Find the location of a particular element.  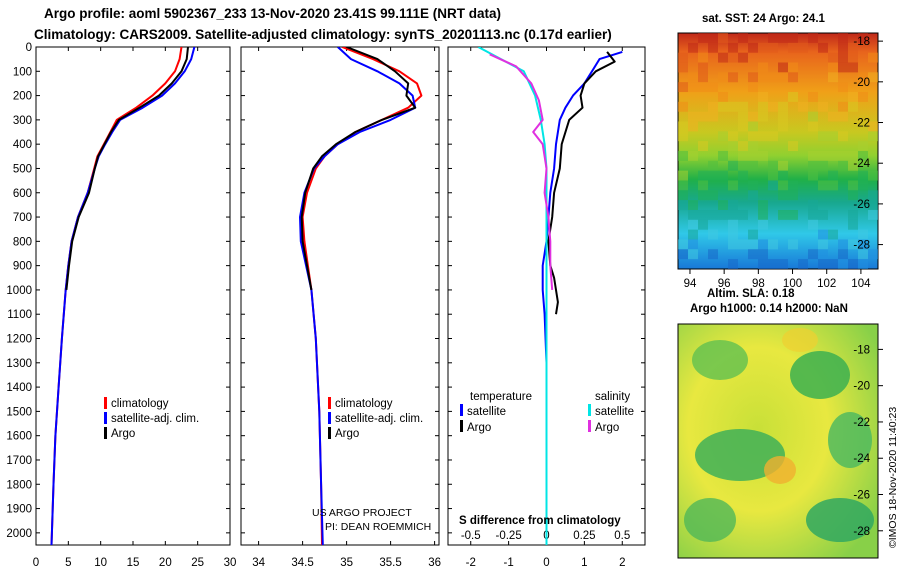

depth-tick-label: 1100 is located at coordinates (19, 315).